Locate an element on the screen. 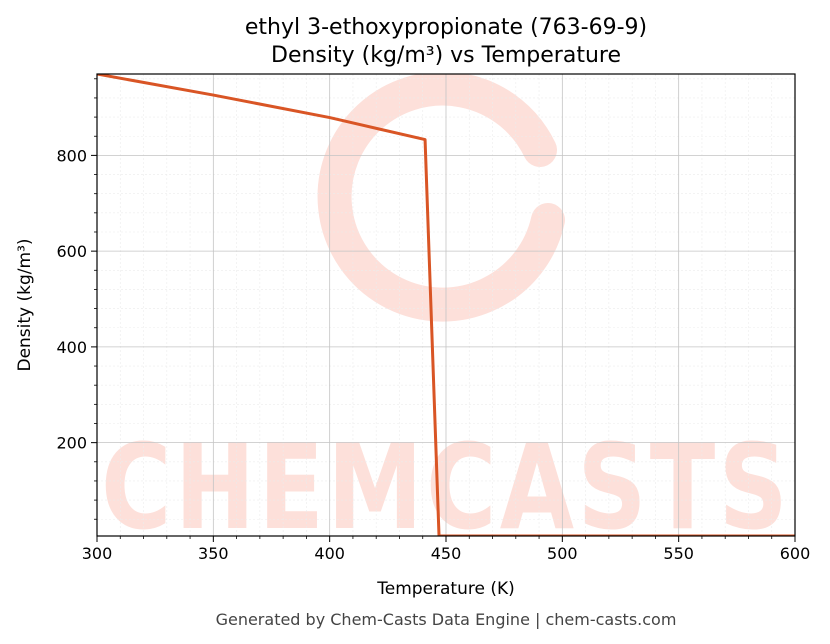 This screenshot has width=830, height=644. x-tick-label: 450 is located at coordinates (446, 553).